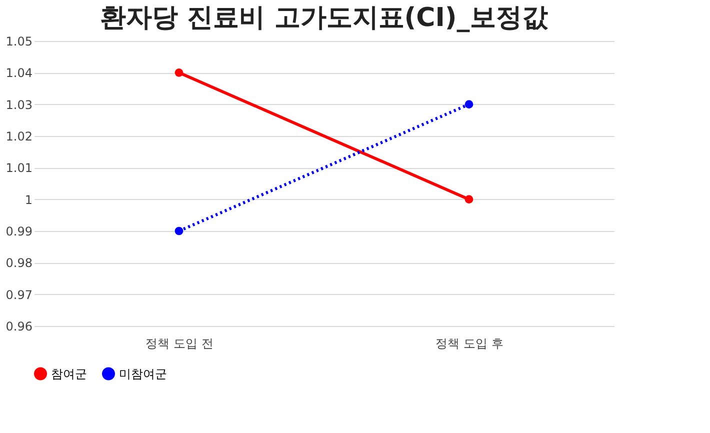  What do you see at coordinates (19, 137) in the screenshot?
I see `y-tick-label: 1.02` at bounding box center [19, 137].